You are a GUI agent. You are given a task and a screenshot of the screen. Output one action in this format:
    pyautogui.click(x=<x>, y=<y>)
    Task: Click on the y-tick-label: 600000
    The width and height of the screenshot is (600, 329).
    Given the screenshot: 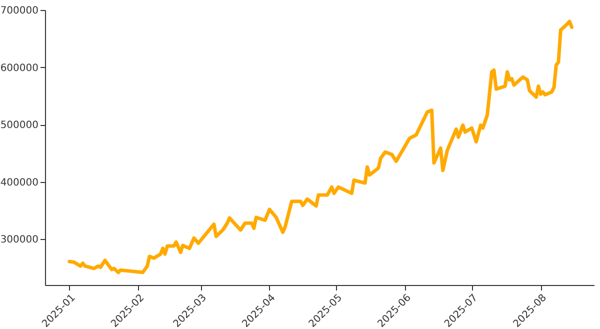 What is the action you would take?
    pyautogui.click(x=19, y=68)
    